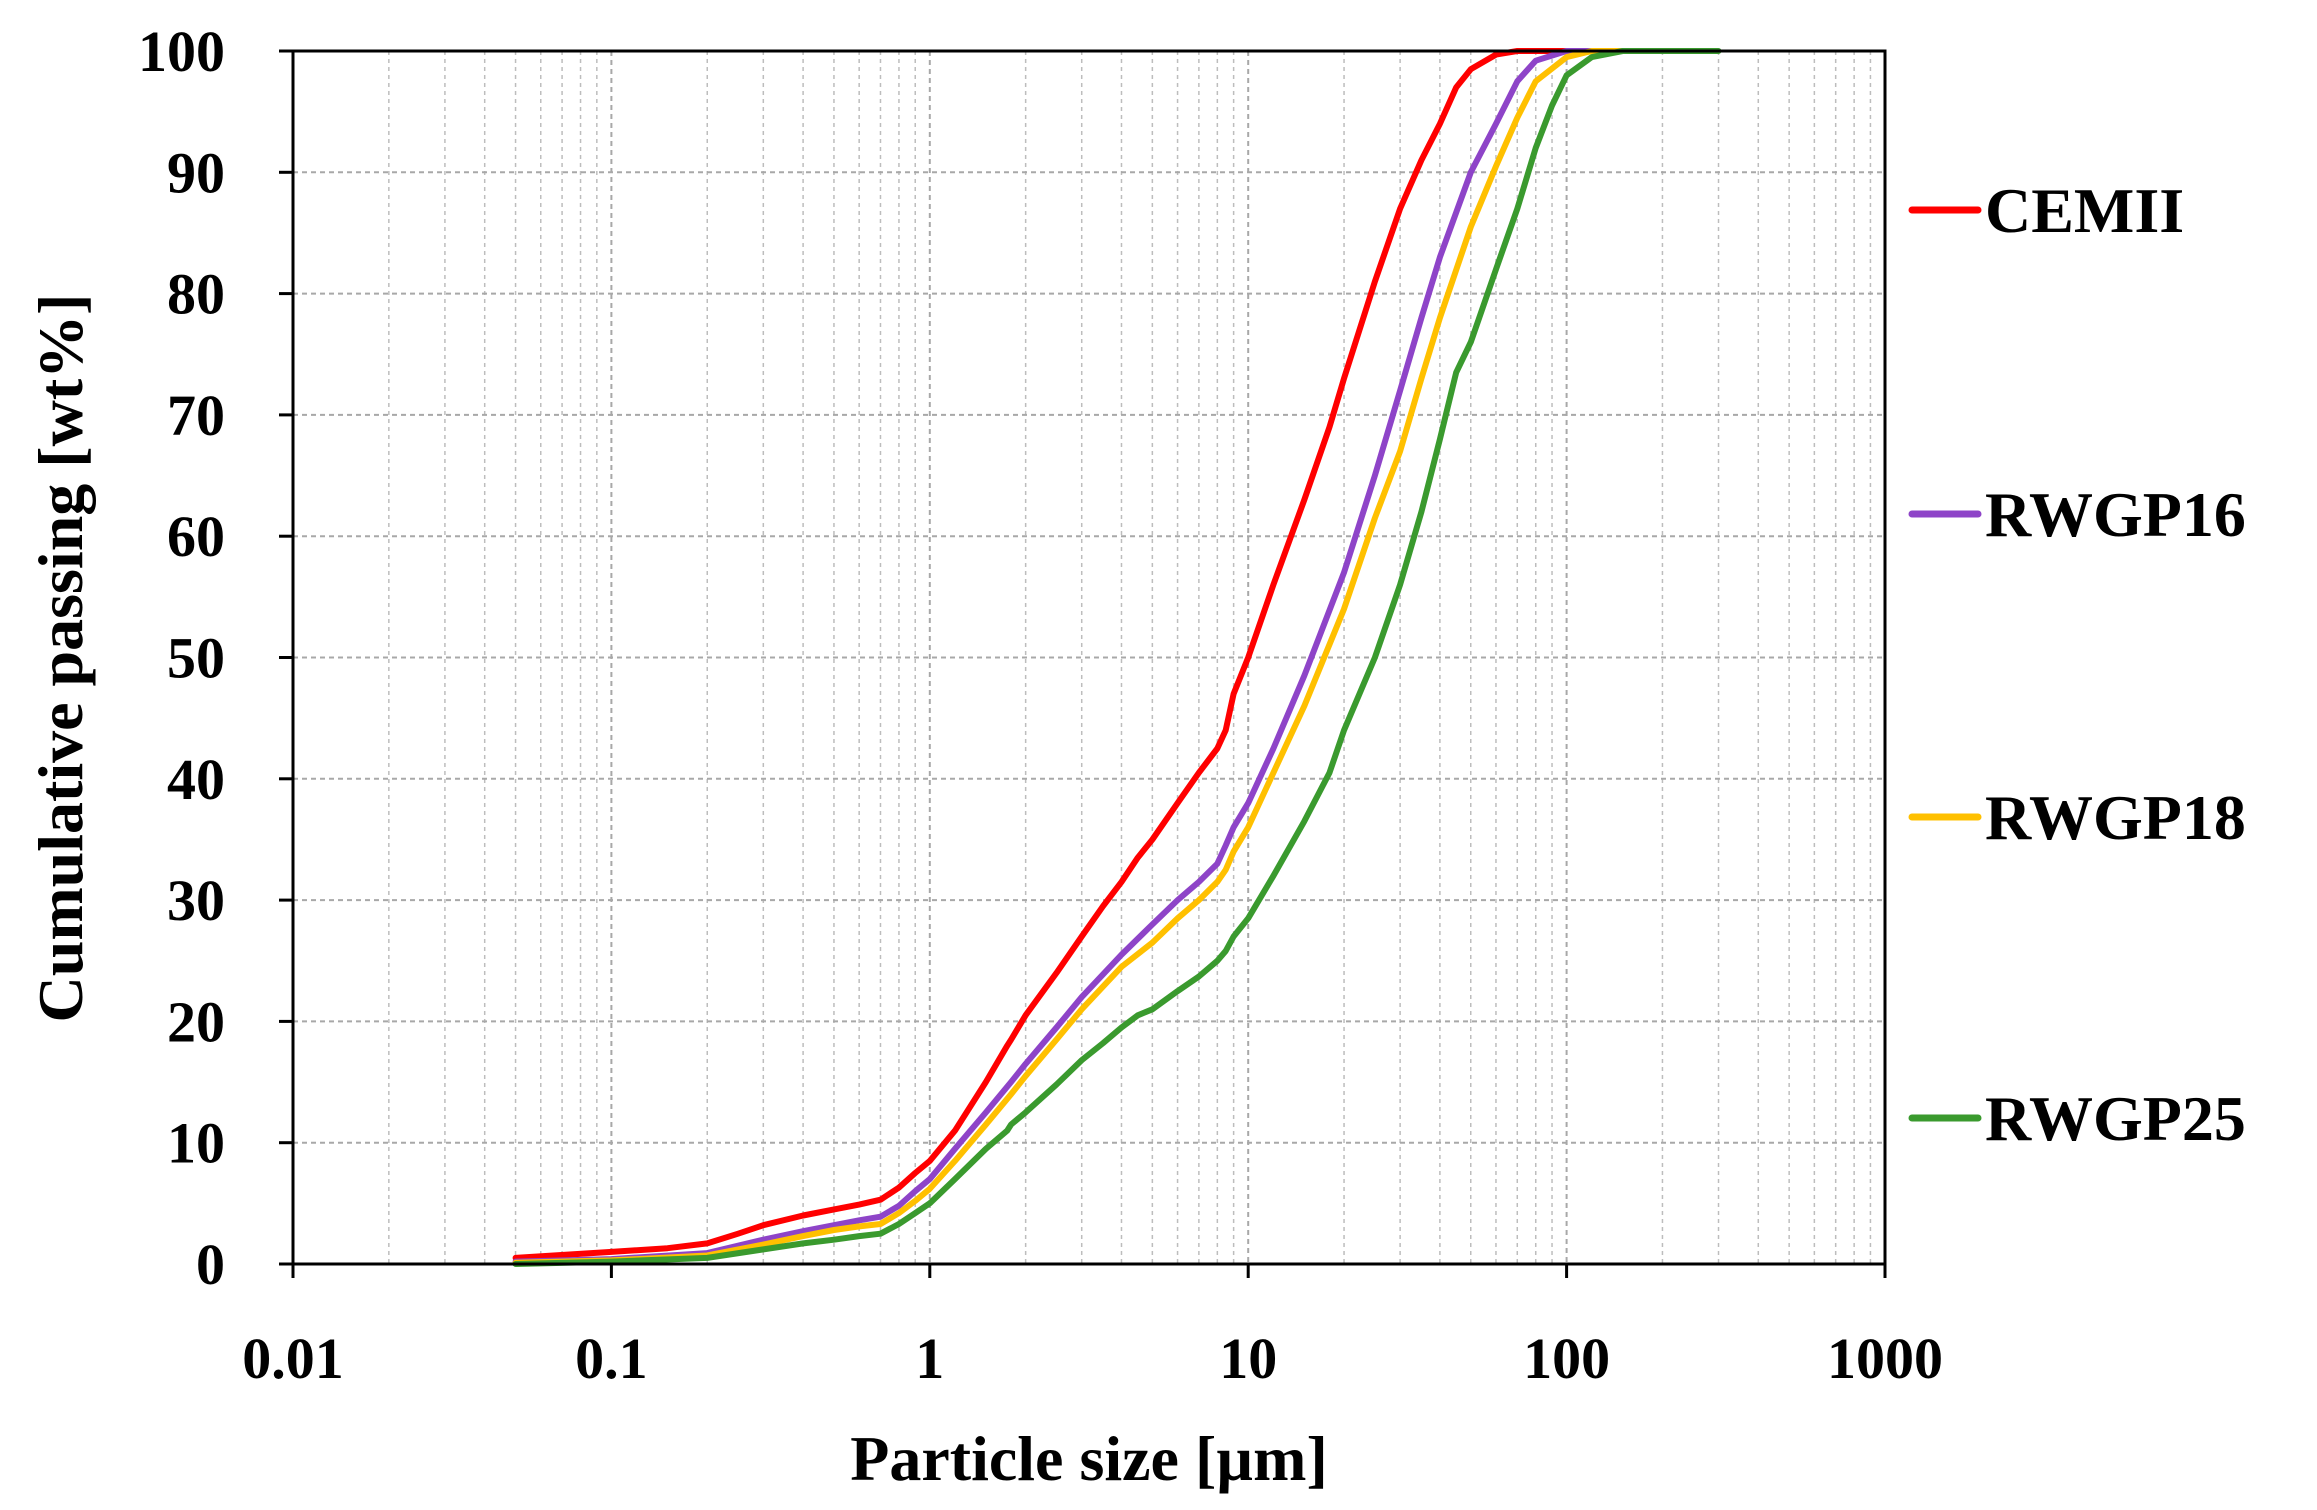  I want to click on legend-label-rwgp16: RWGP16, so click(2115, 514).